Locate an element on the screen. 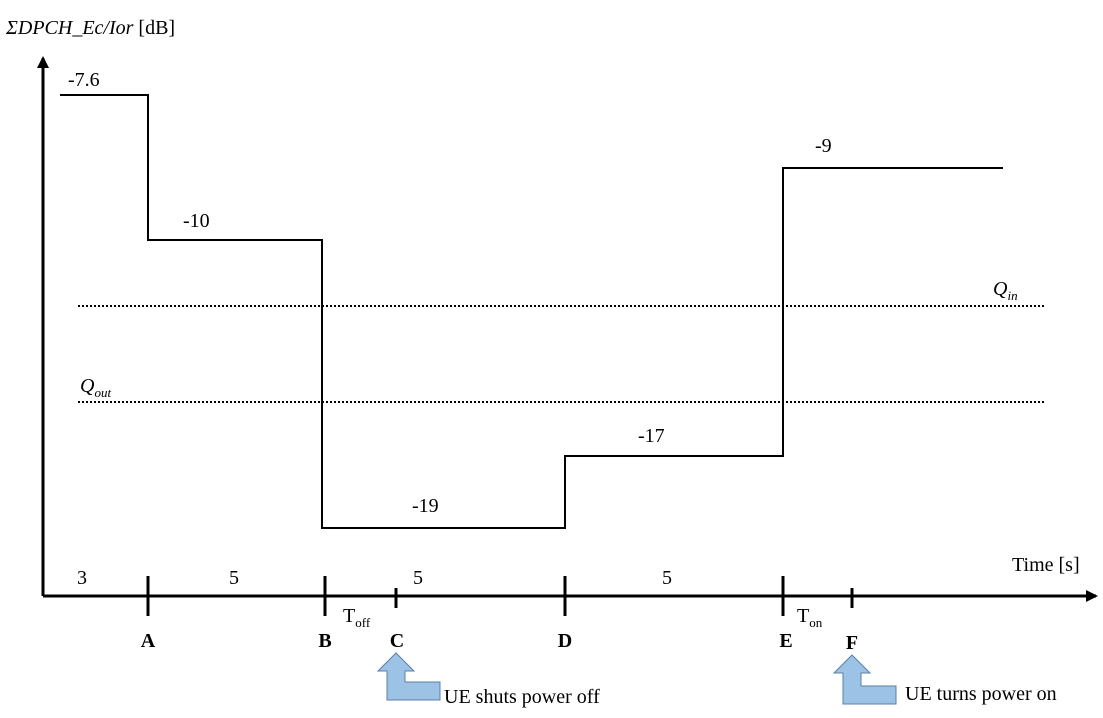 This screenshot has height=718, width=1103. power-off-arrow-icon is located at coordinates (408, 676).